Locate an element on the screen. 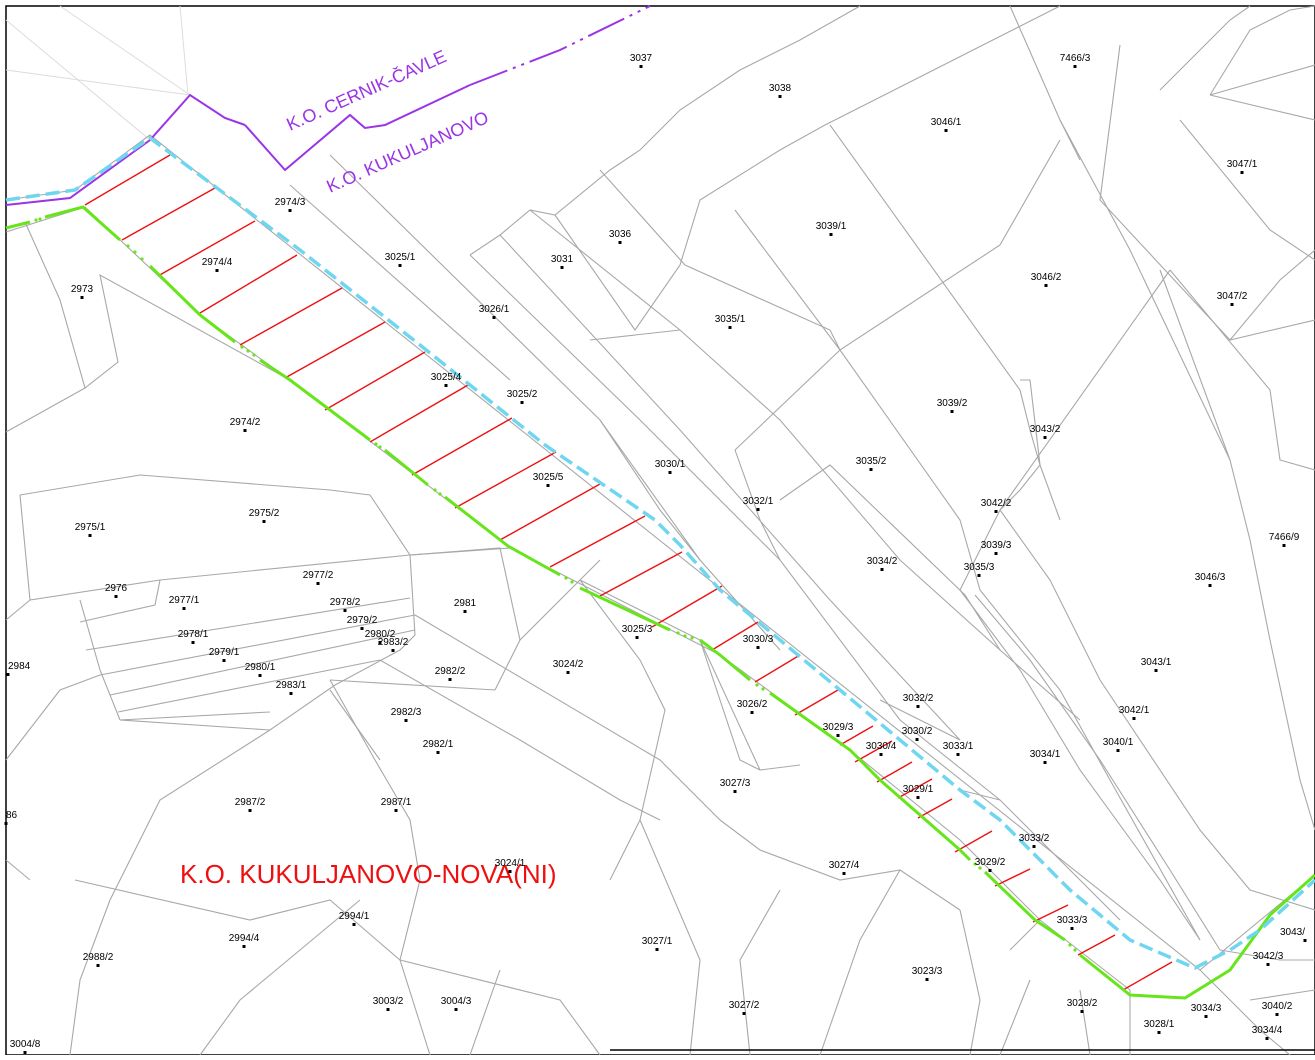 The image size is (1315, 1060). parcel-label: 3034/2 is located at coordinates (882, 561).